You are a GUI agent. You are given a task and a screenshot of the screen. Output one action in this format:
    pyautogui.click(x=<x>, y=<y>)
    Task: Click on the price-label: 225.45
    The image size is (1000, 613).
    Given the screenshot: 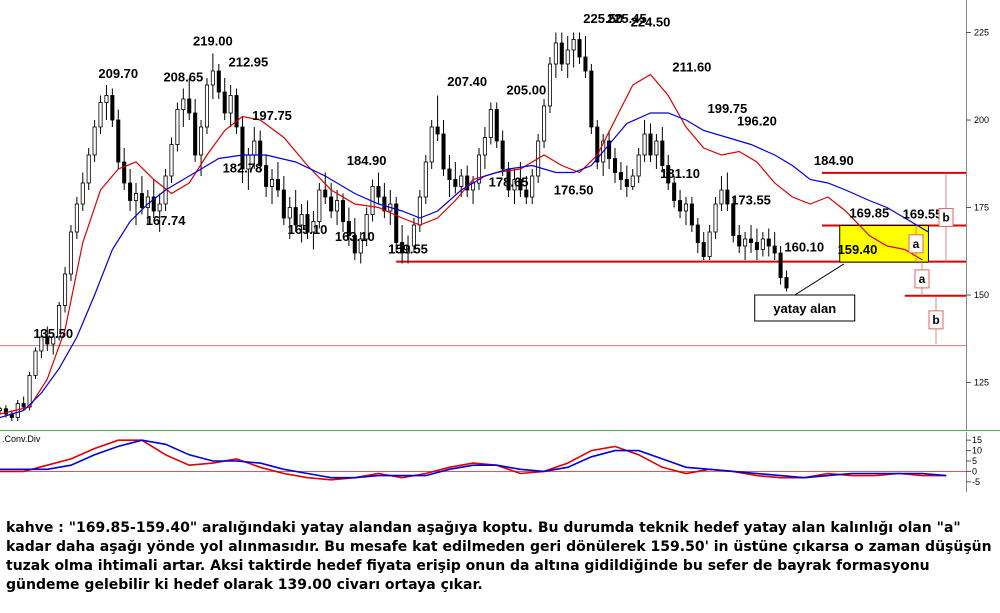 What is the action you would take?
    pyautogui.click(x=627, y=18)
    